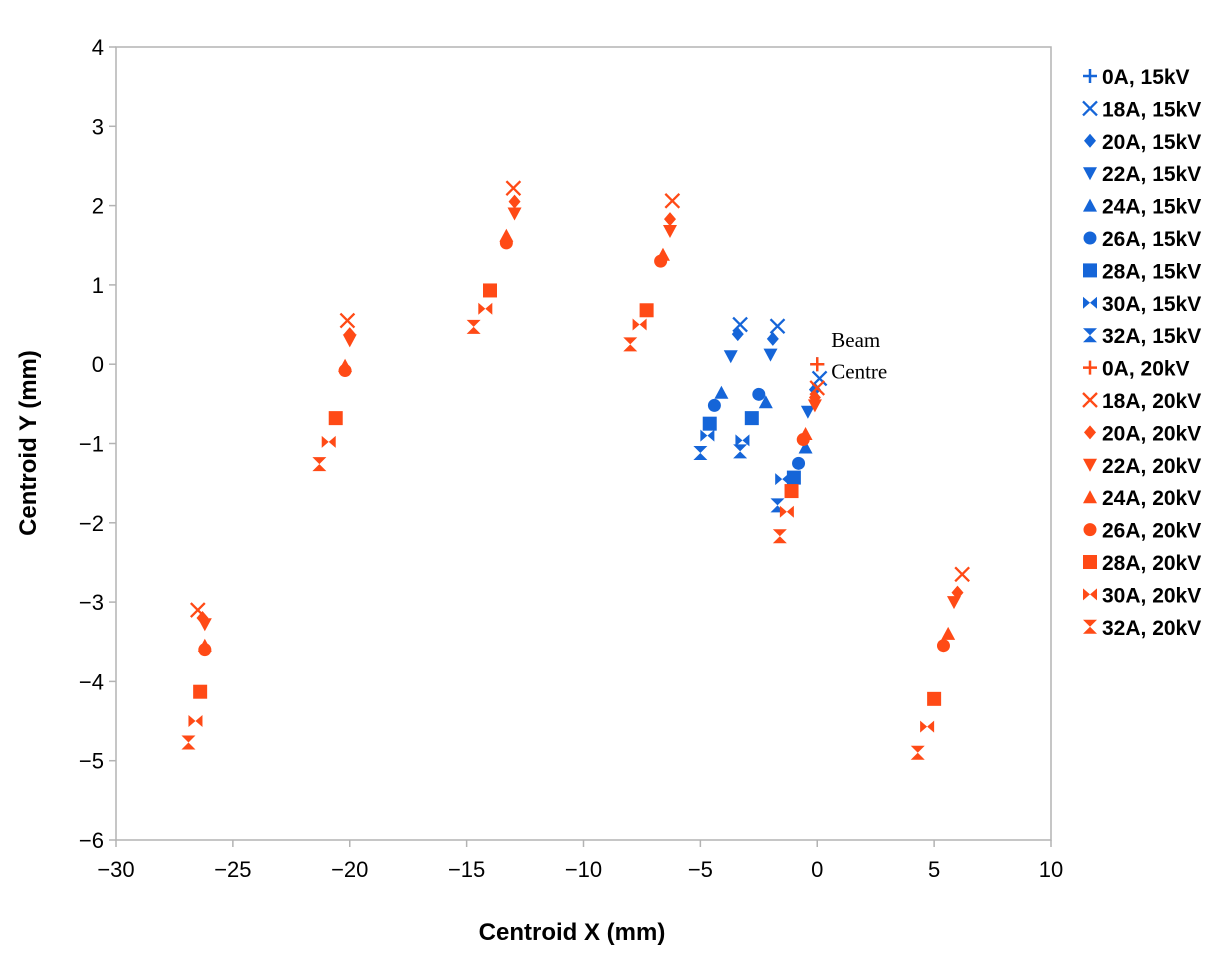 The image size is (1232, 966). What do you see at coordinates (28, 443) in the screenshot?
I see `y-axis-title: Centroid Y (mm)` at bounding box center [28, 443].